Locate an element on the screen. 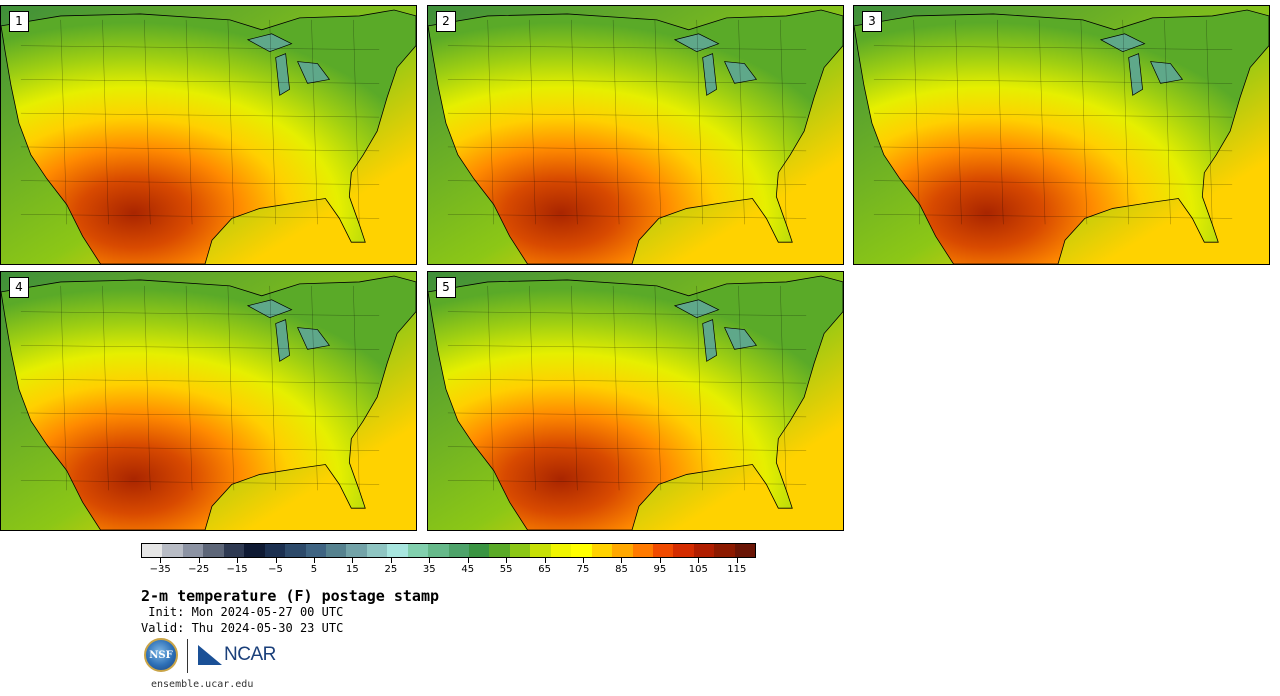  ncar-logo-icon: NCAR is located at coordinates (237, 655).